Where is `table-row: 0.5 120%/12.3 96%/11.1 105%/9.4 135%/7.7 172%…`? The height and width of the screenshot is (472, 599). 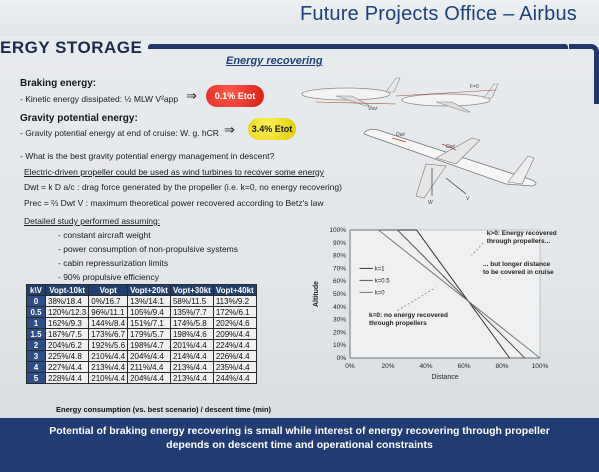 table-row: 0.5 120%/12.3 96%/11.1 105%/9.4 135%/7.7 172%… is located at coordinates (141, 312).